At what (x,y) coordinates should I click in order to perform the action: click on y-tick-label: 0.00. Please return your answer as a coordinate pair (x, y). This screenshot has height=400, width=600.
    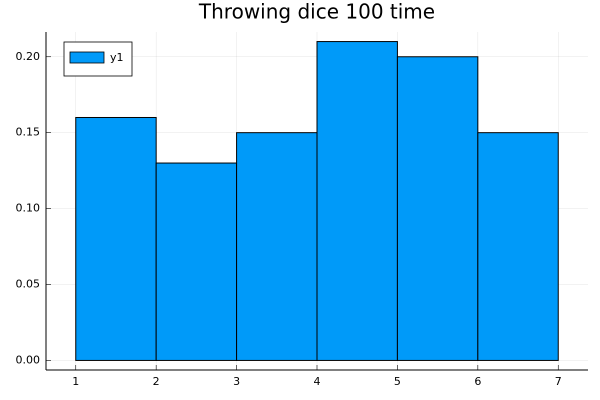
    Looking at the image, I should click on (28, 359).